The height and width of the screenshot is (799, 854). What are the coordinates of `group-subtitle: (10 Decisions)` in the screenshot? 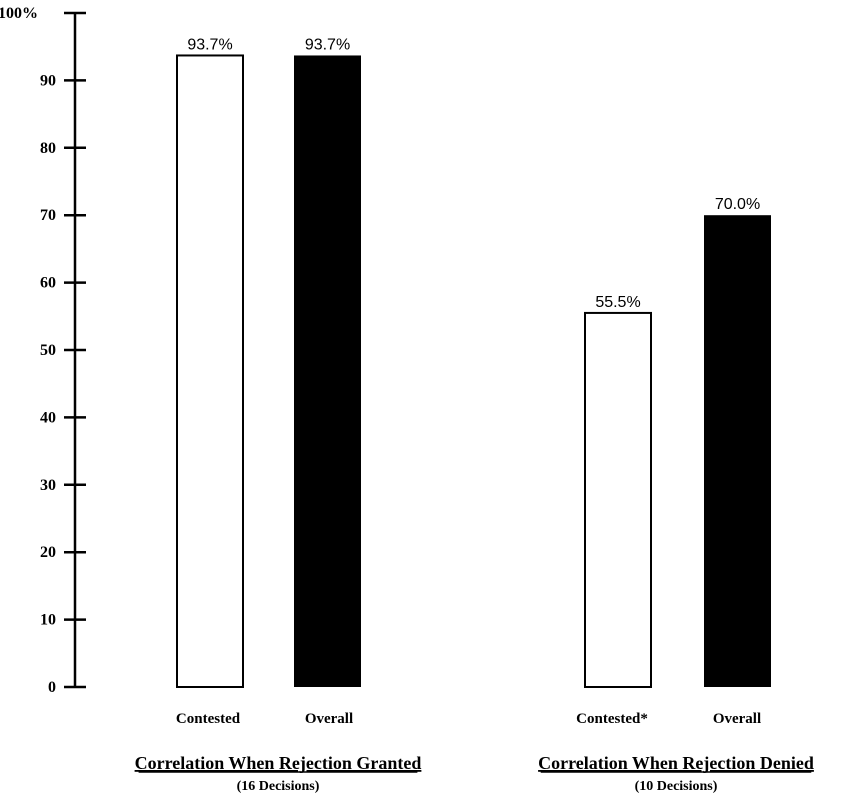 It's located at (676, 786).